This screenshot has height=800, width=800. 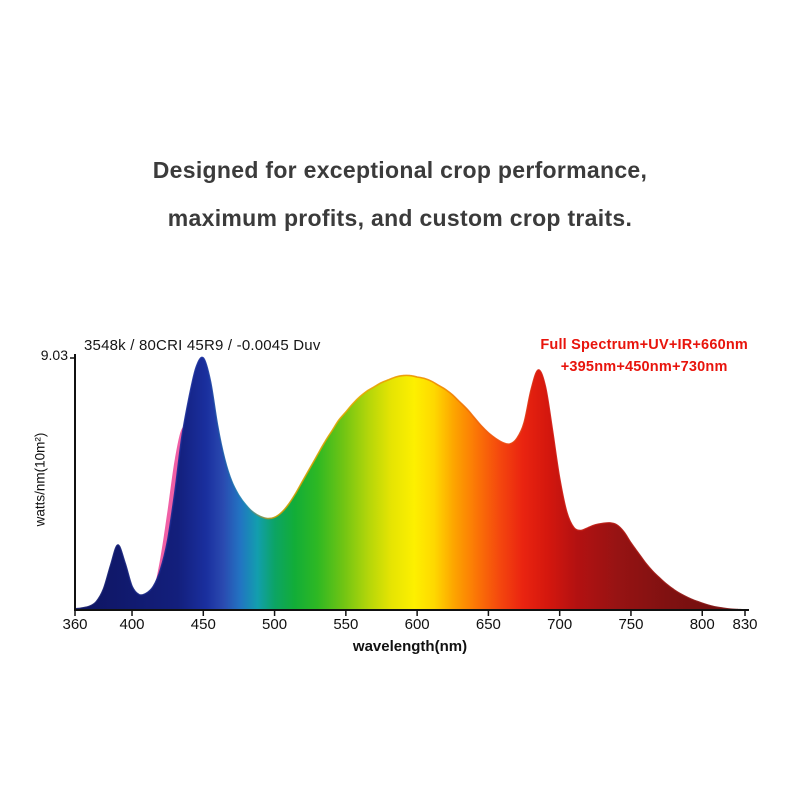 What do you see at coordinates (488, 624) in the screenshot?
I see `x-tick-label: 650` at bounding box center [488, 624].